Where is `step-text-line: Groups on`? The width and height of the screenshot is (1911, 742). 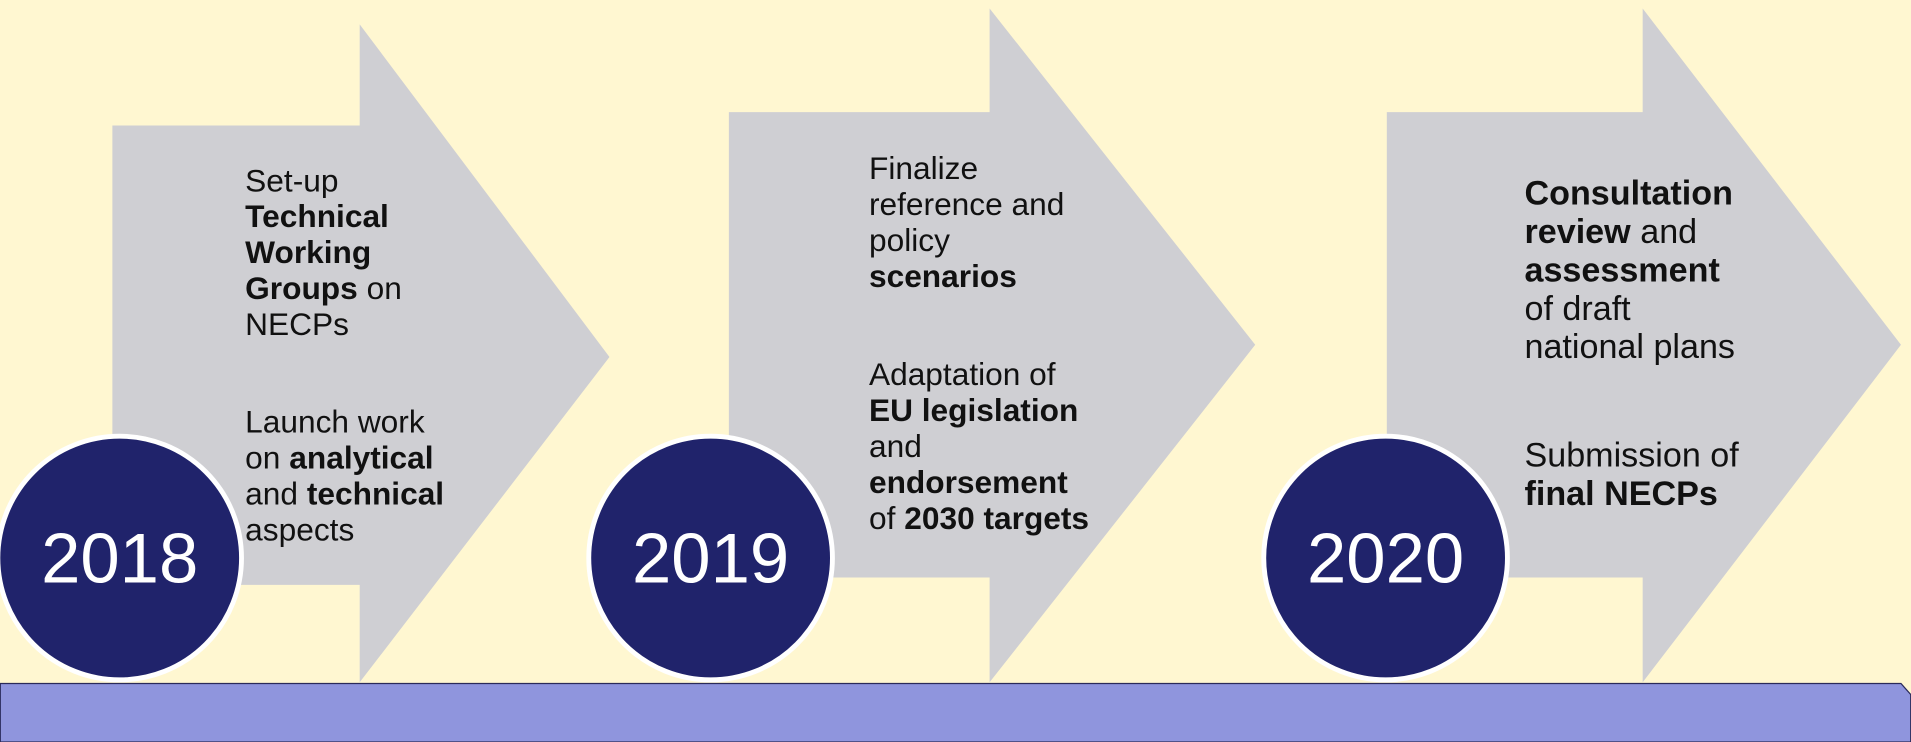 step-text-line: Groups on is located at coordinates (323, 288).